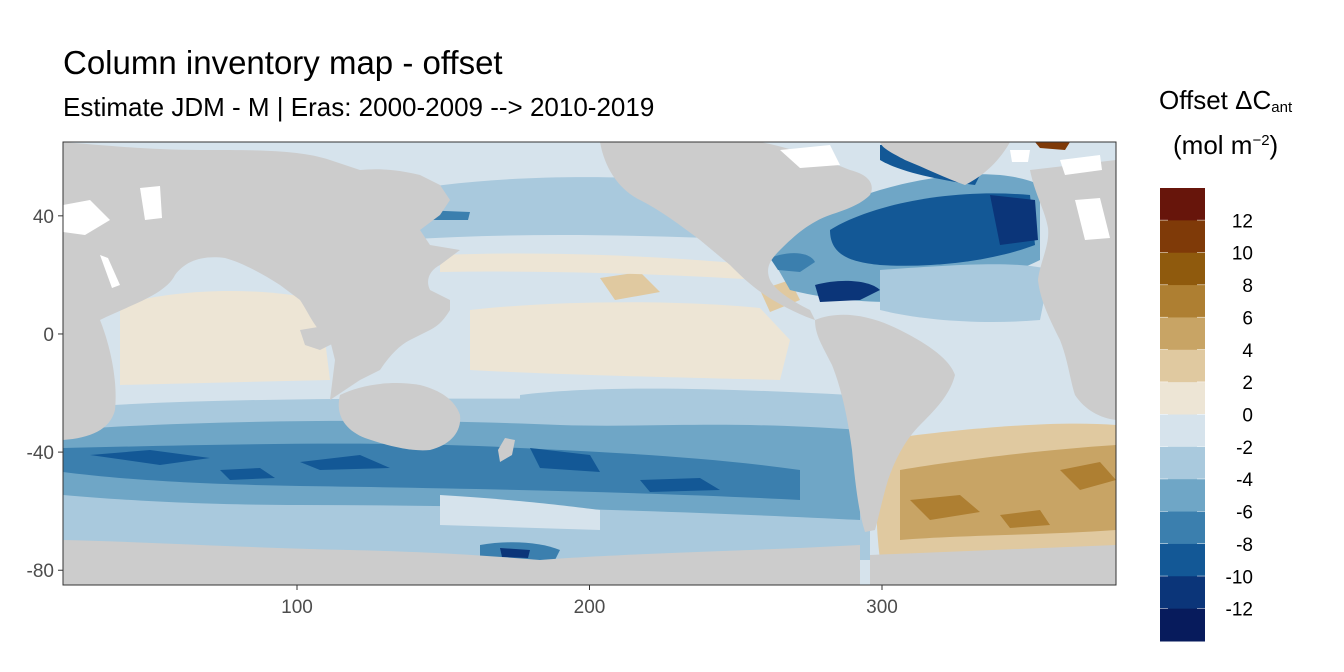 Image resolution: width=1344 pixels, height=672 pixels. What do you see at coordinates (590, 607) in the screenshot?
I see `x-tick-label: 200` at bounding box center [590, 607].